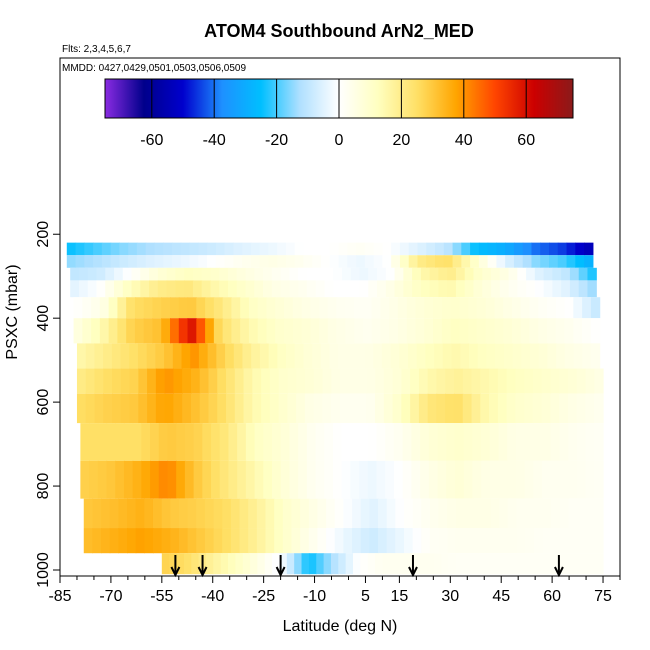 This screenshot has width=650, height=650. Describe the element at coordinates (43, 234) in the screenshot. I see `y-tick-label: 200` at that location.